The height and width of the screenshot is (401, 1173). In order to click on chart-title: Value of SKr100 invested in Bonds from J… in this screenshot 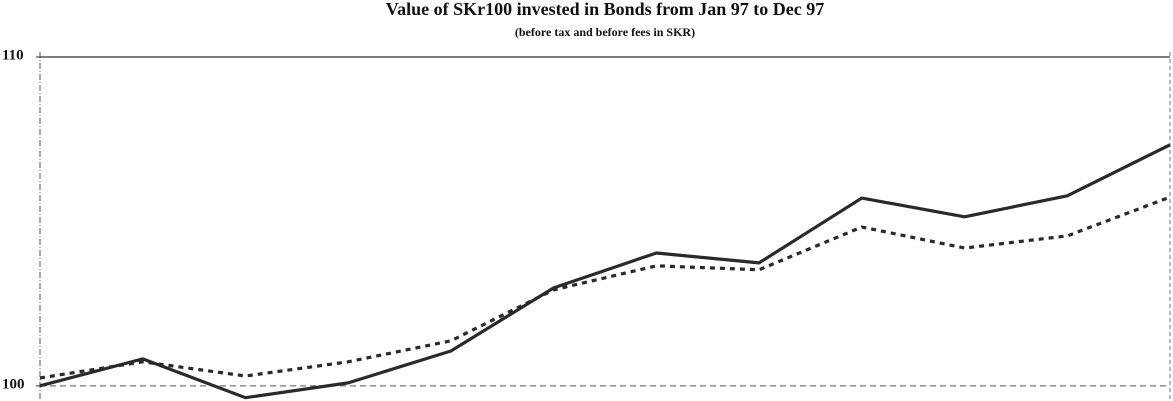, I will do `click(605, 9)`.